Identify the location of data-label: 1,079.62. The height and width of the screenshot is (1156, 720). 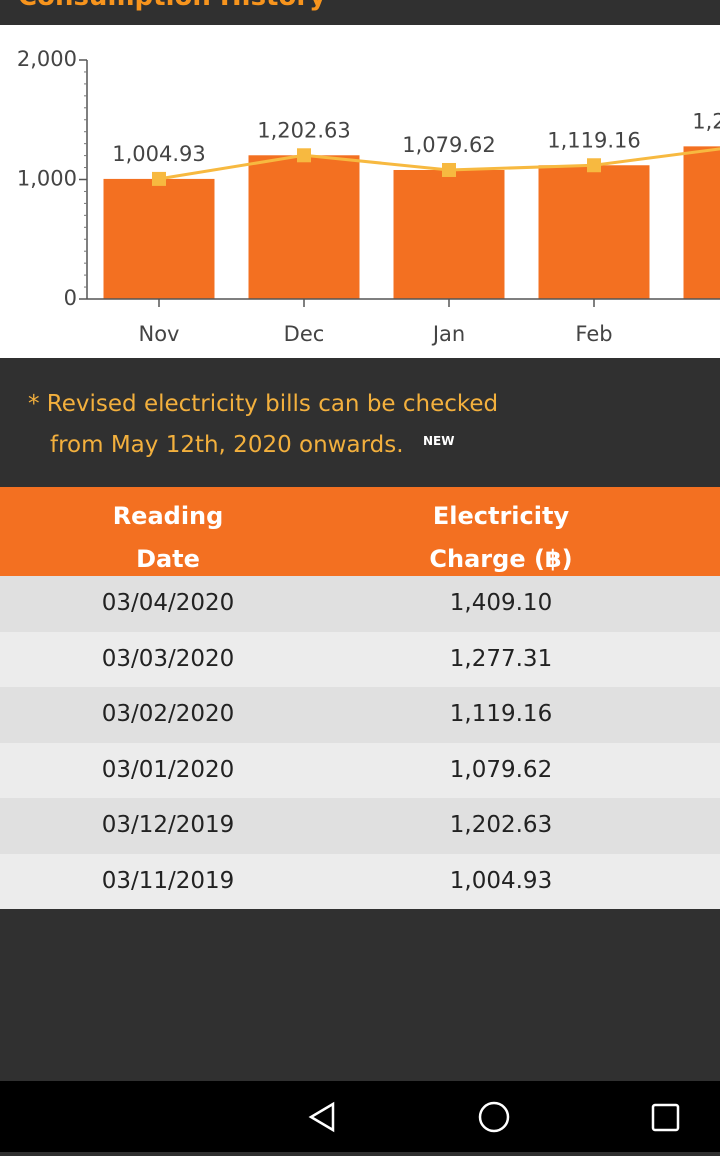
(449, 145).